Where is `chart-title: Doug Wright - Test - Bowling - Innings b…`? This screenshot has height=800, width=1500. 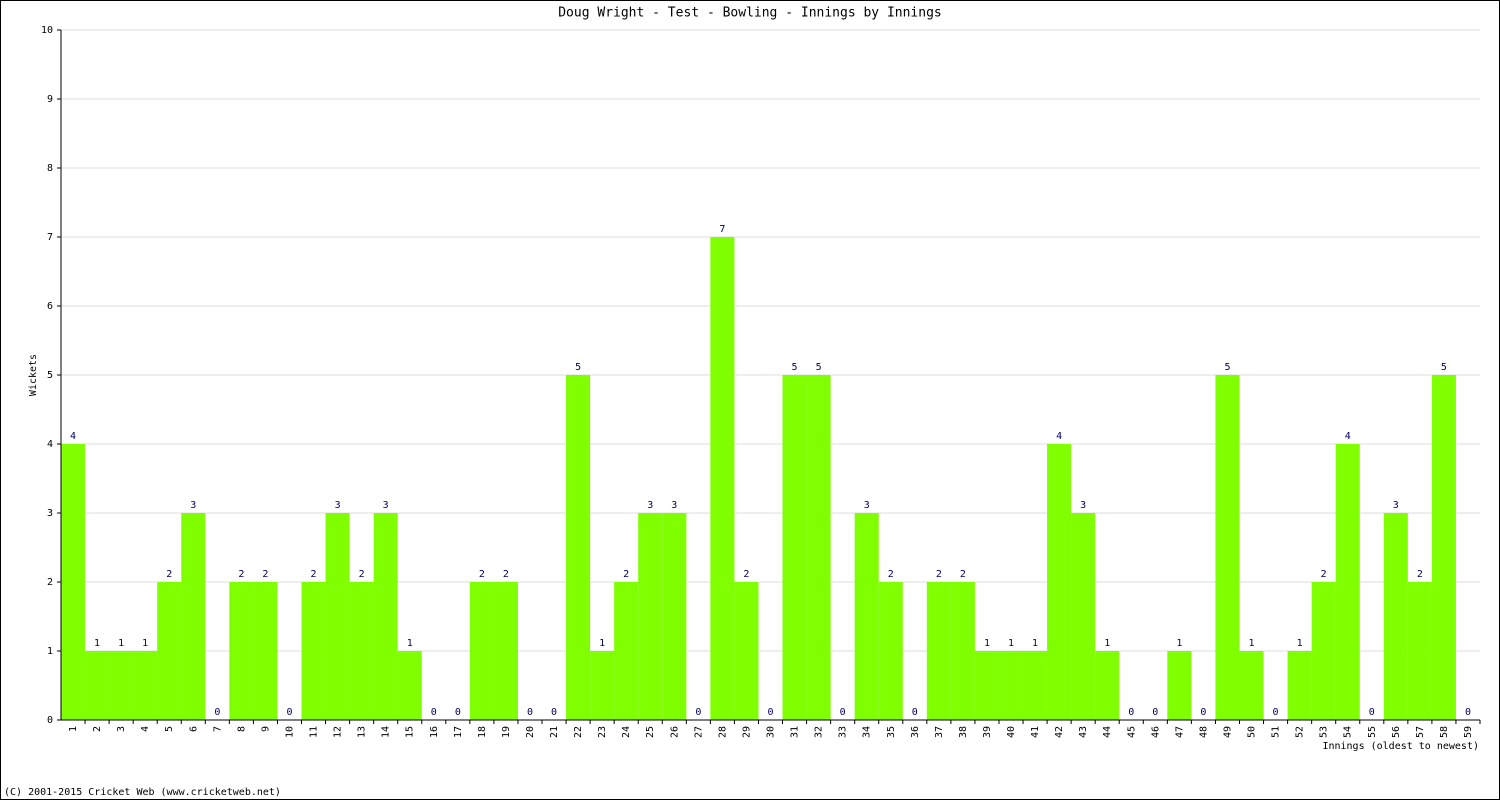
chart-title: Doug Wright - Test - Bowling - Innings b… is located at coordinates (750, 13).